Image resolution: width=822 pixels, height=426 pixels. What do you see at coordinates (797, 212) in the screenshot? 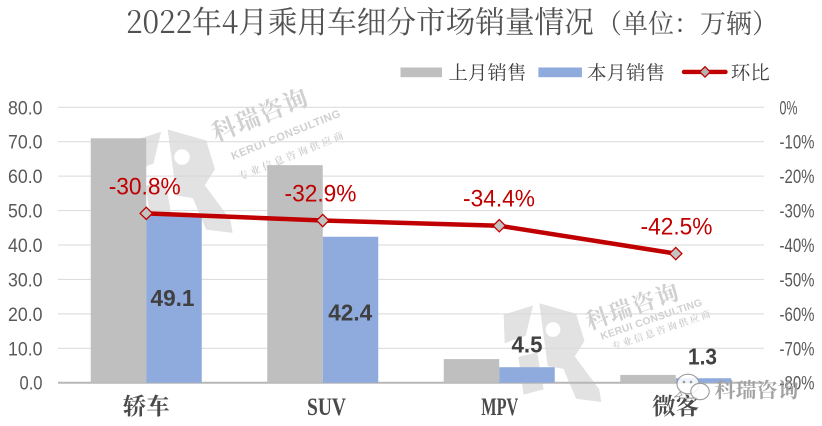
I see `svg-text: -30%` at bounding box center [797, 212].